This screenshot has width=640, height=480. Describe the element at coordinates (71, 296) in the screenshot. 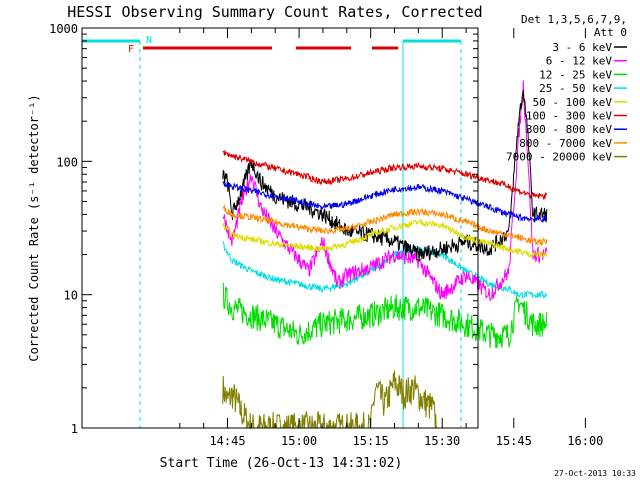

I see `y-tick-label: 10` at that location.